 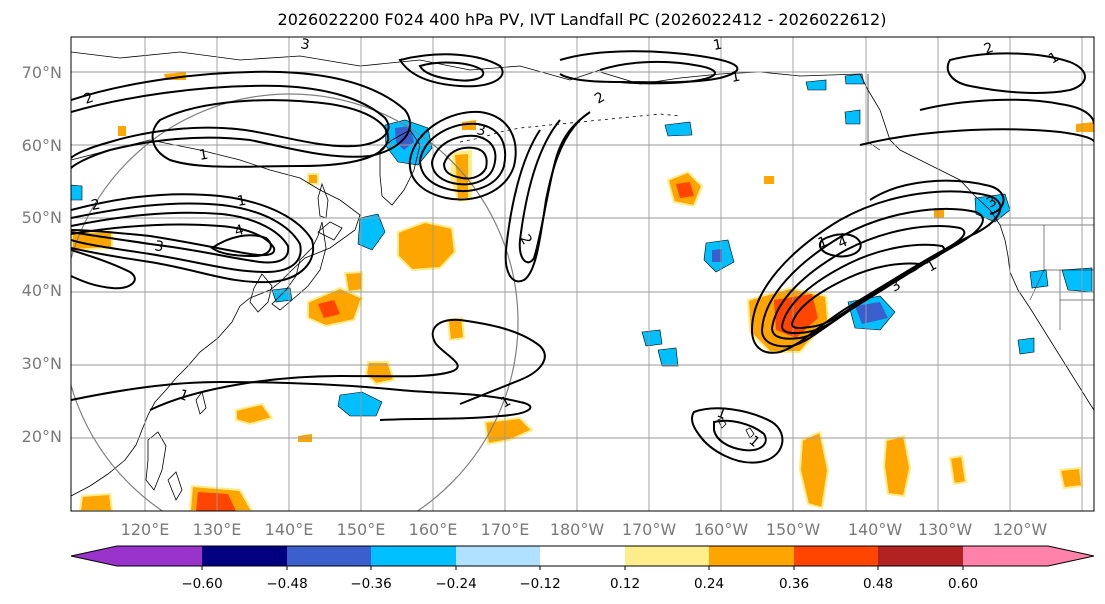 I want to click on colorbar-tick-label: 0.24, so click(x=709, y=584).